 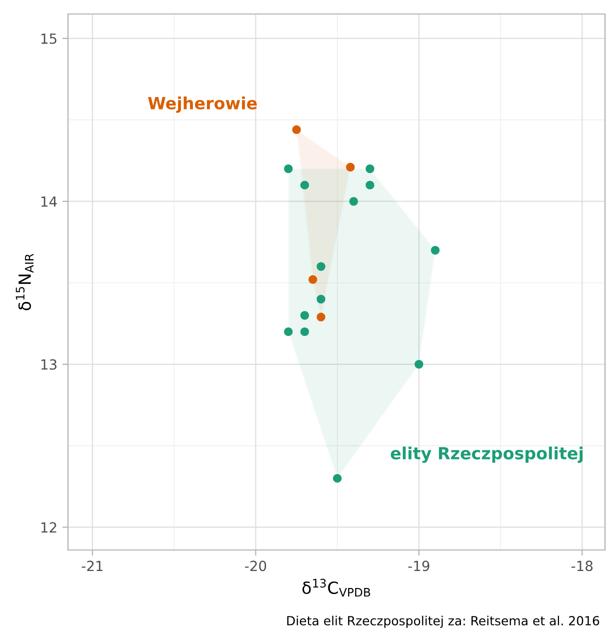 I want to click on x-tick-label: -20, so click(x=255, y=566).